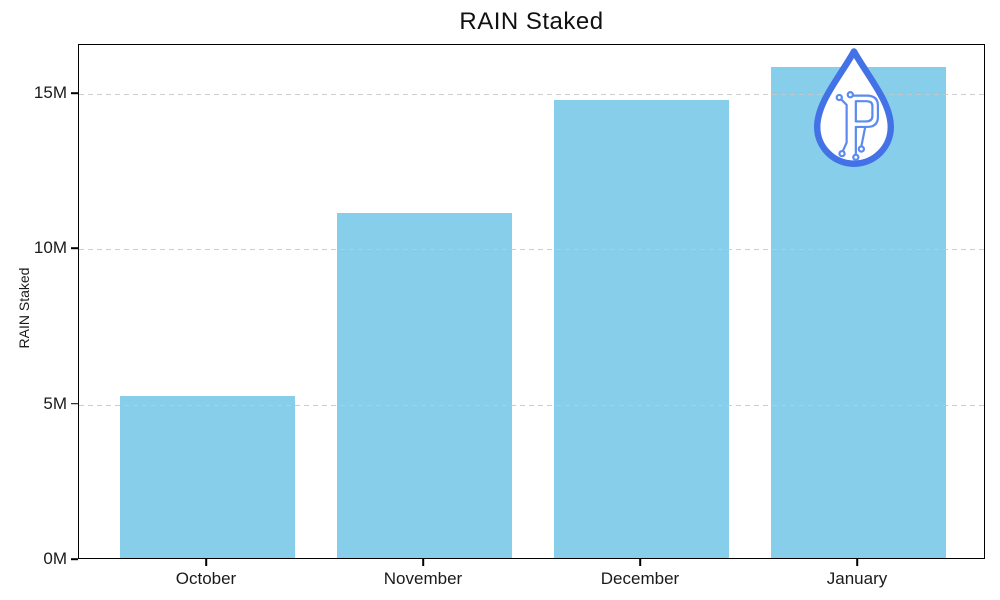  I want to click on y-tick-label-15M: 15M, so click(50, 93).